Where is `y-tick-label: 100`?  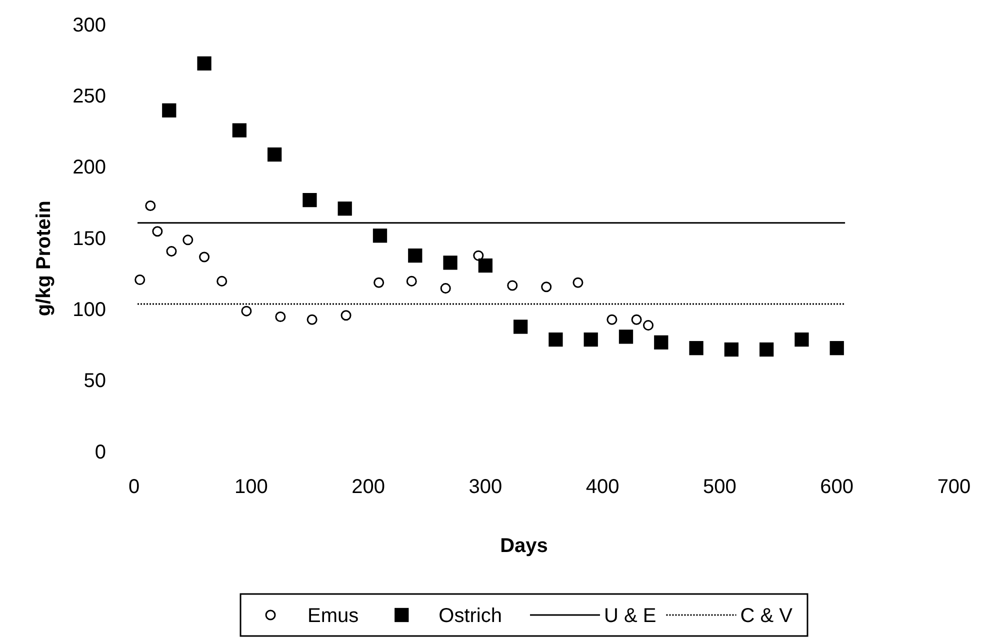
y-tick-label: 100 is located at coordinates (89, 310).